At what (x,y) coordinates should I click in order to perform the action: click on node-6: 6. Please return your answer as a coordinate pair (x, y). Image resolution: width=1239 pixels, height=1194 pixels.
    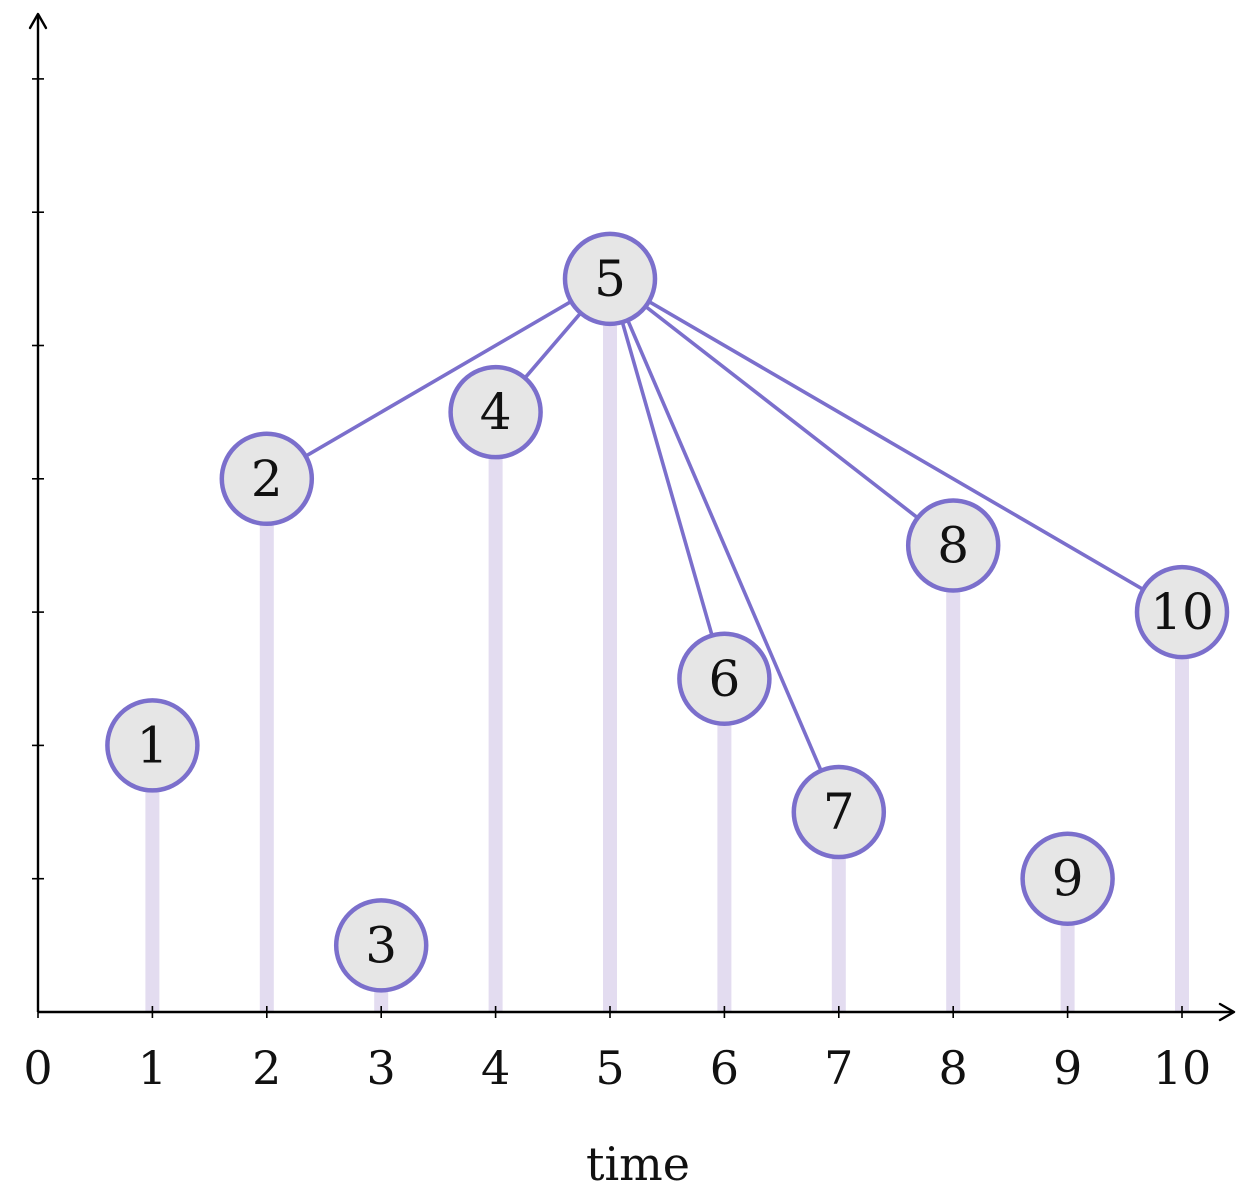
    Looking at the image, I should click on (724, 678).